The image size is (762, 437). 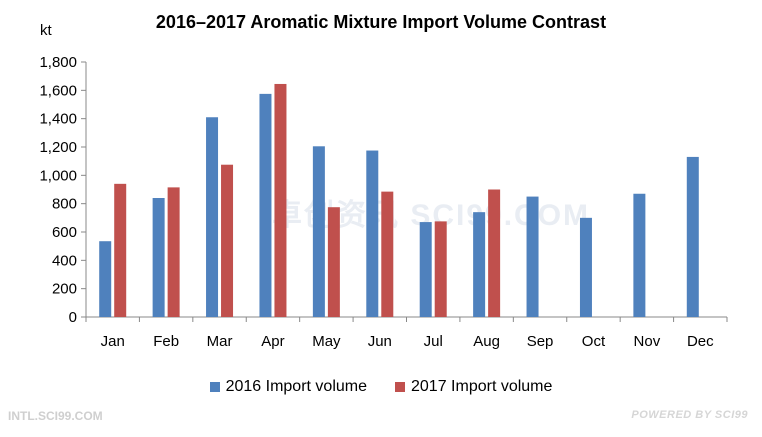 I want to click on legend-item-2016: 2016 Import volume, so click(x=288, y=387).